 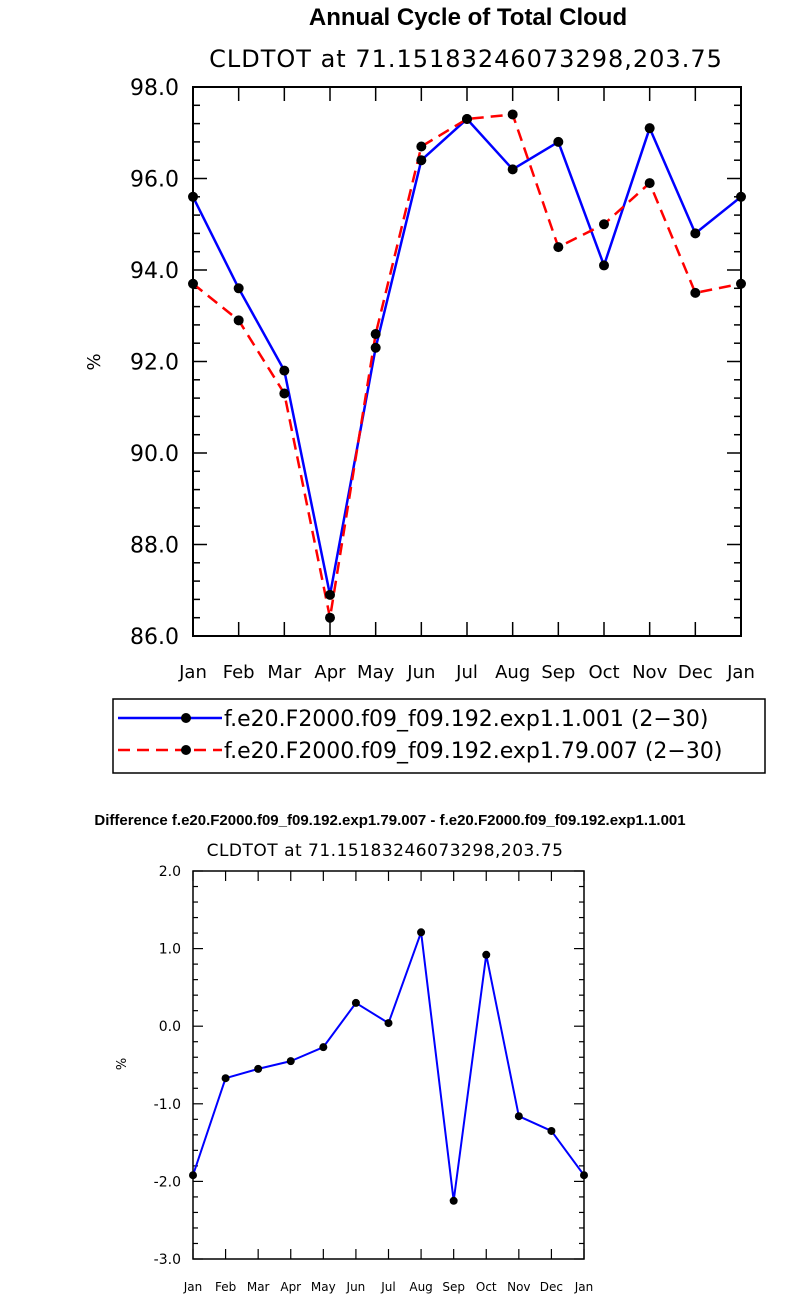 I want to click on chart1-xtick-label: Aug, so click(x=512, y=672).